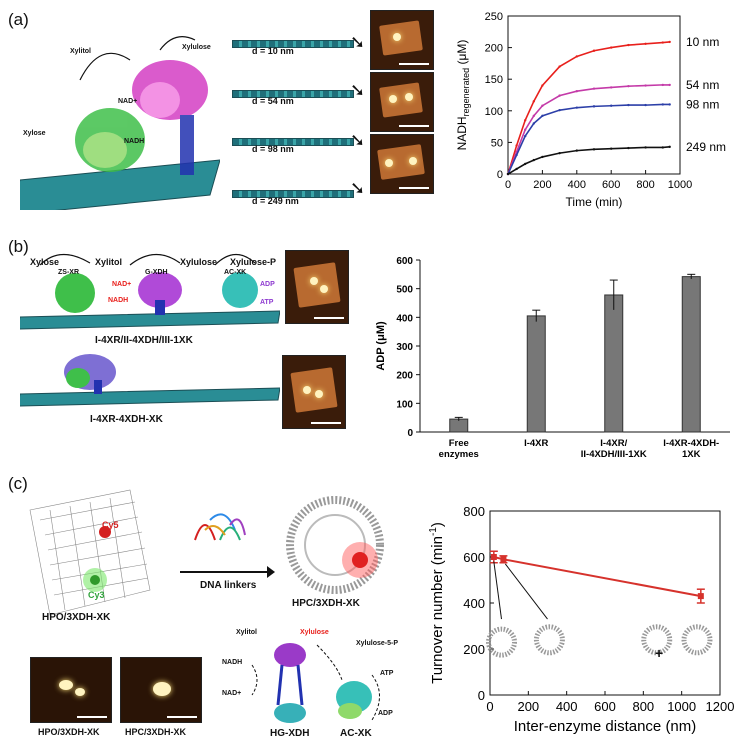 The image size is (738, 751). I want to click on chart-b-category-label: I-4XR/II-4XDH/III-1XK, so click(614, 449).